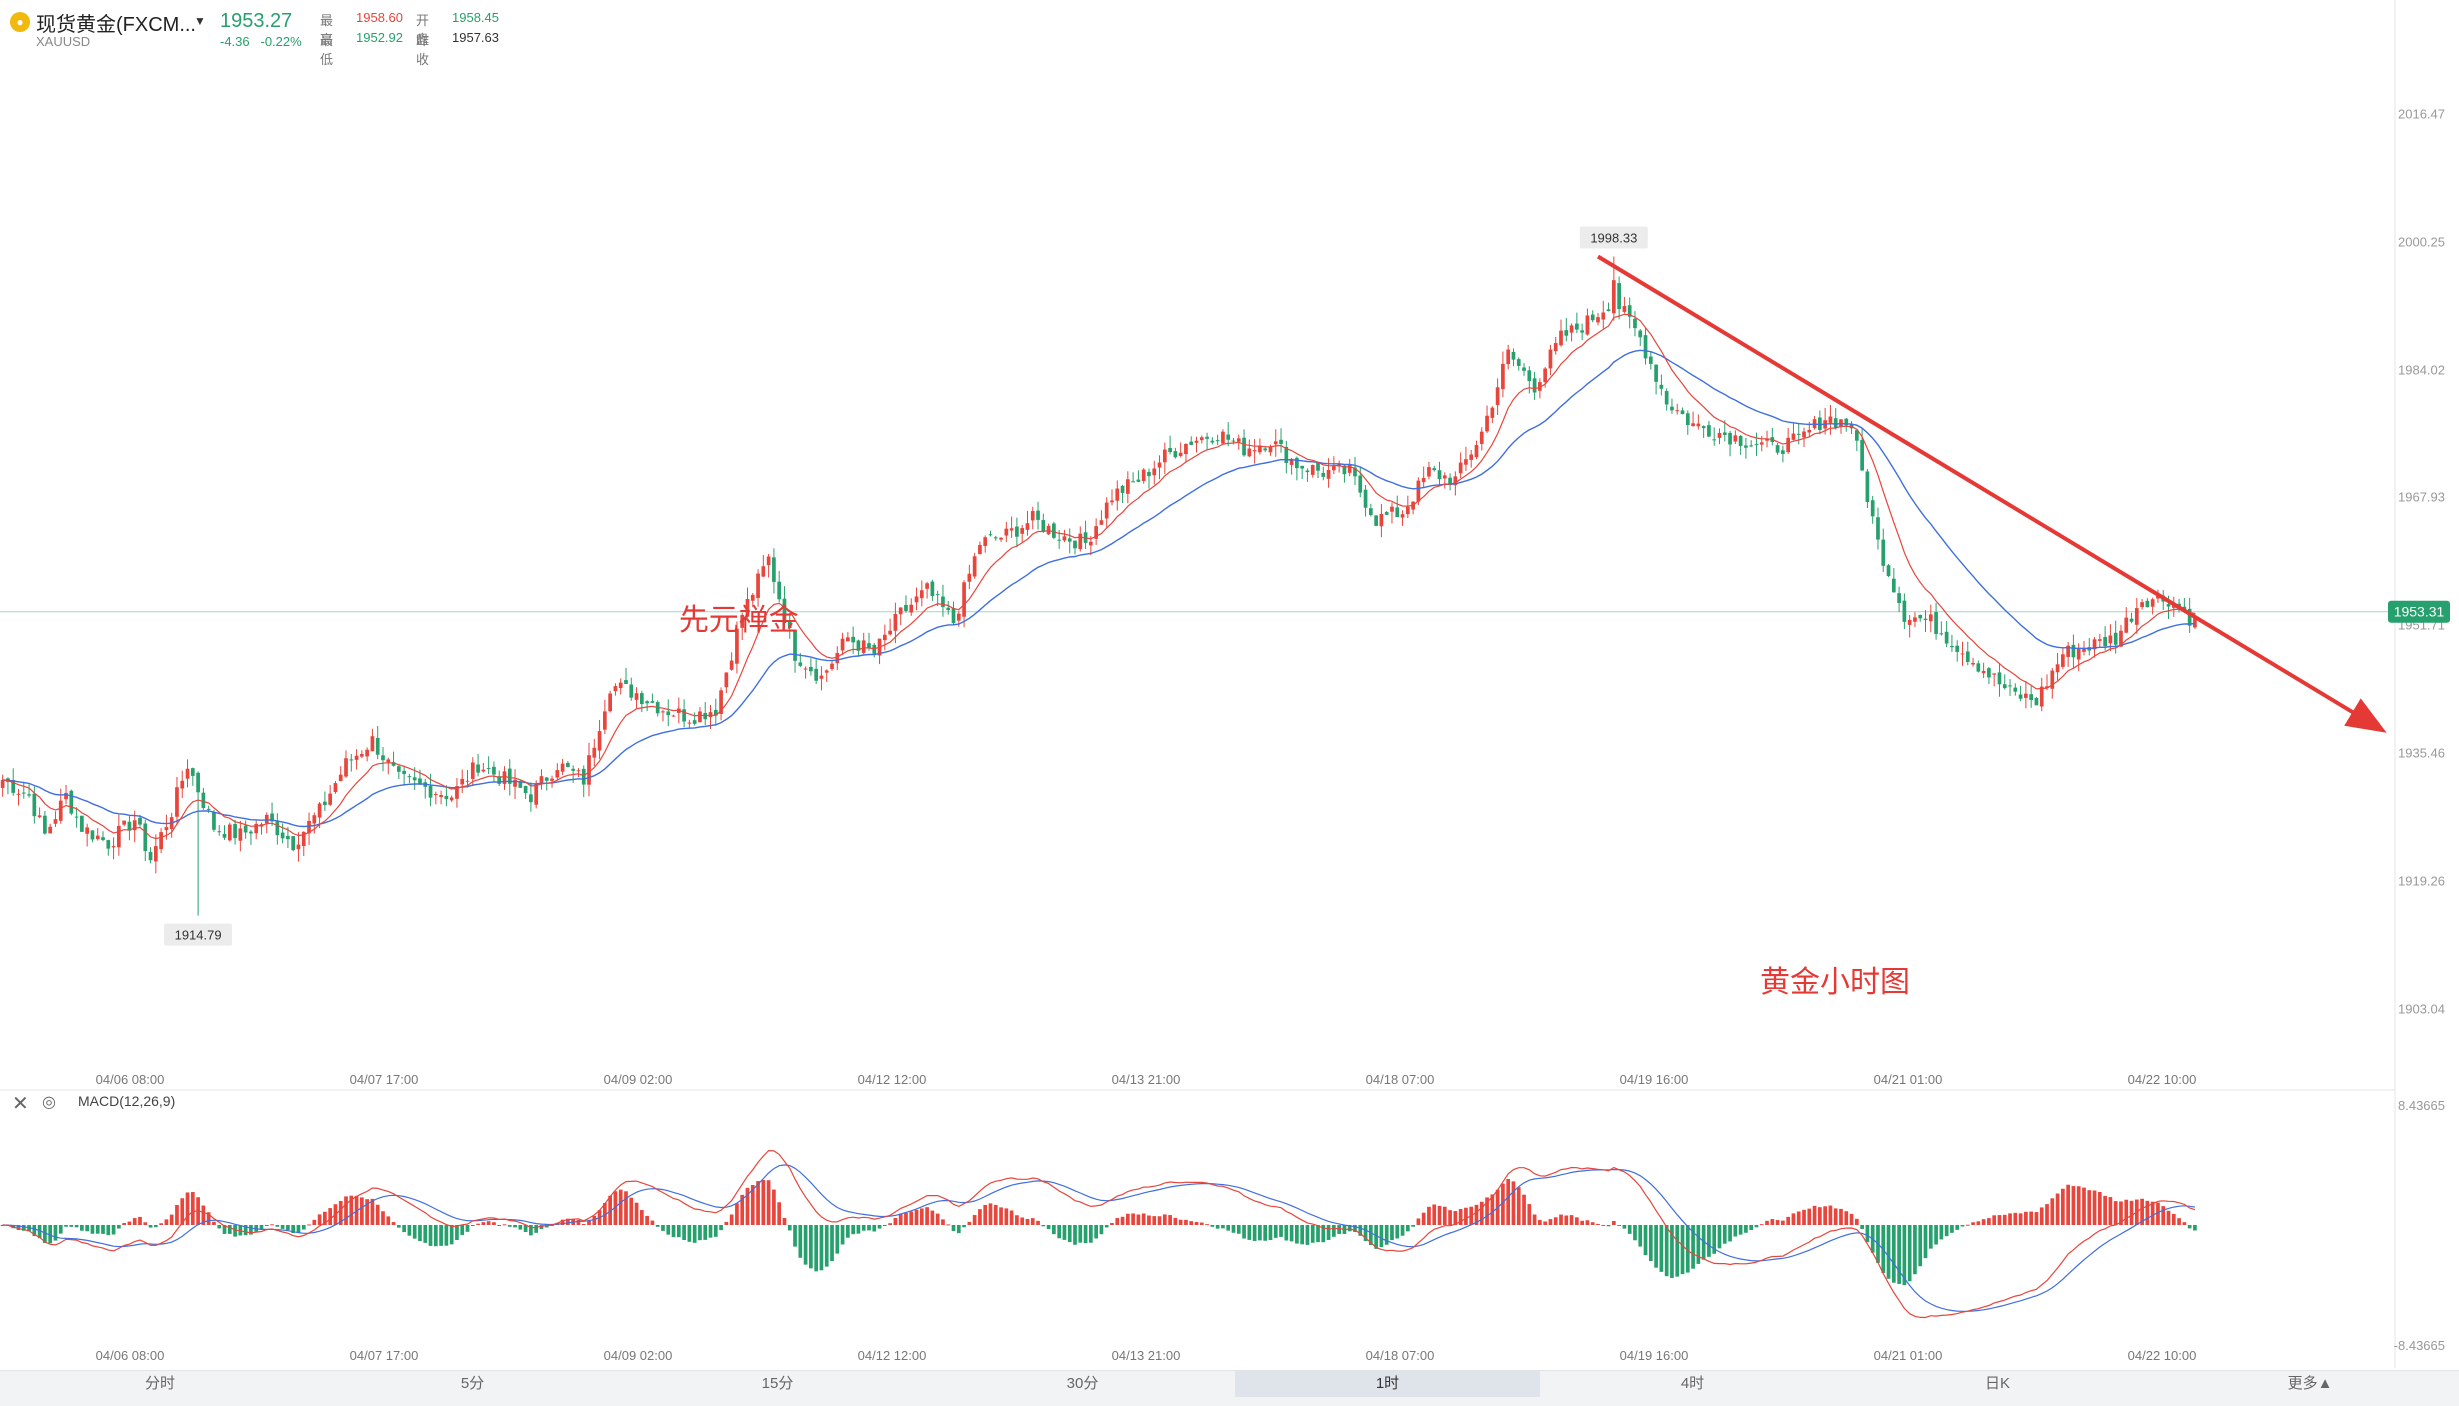 The height and width of the screenshot is (1406, 2459). I want to click on period-tab-1hour: 1时, so click(1387, 1384).